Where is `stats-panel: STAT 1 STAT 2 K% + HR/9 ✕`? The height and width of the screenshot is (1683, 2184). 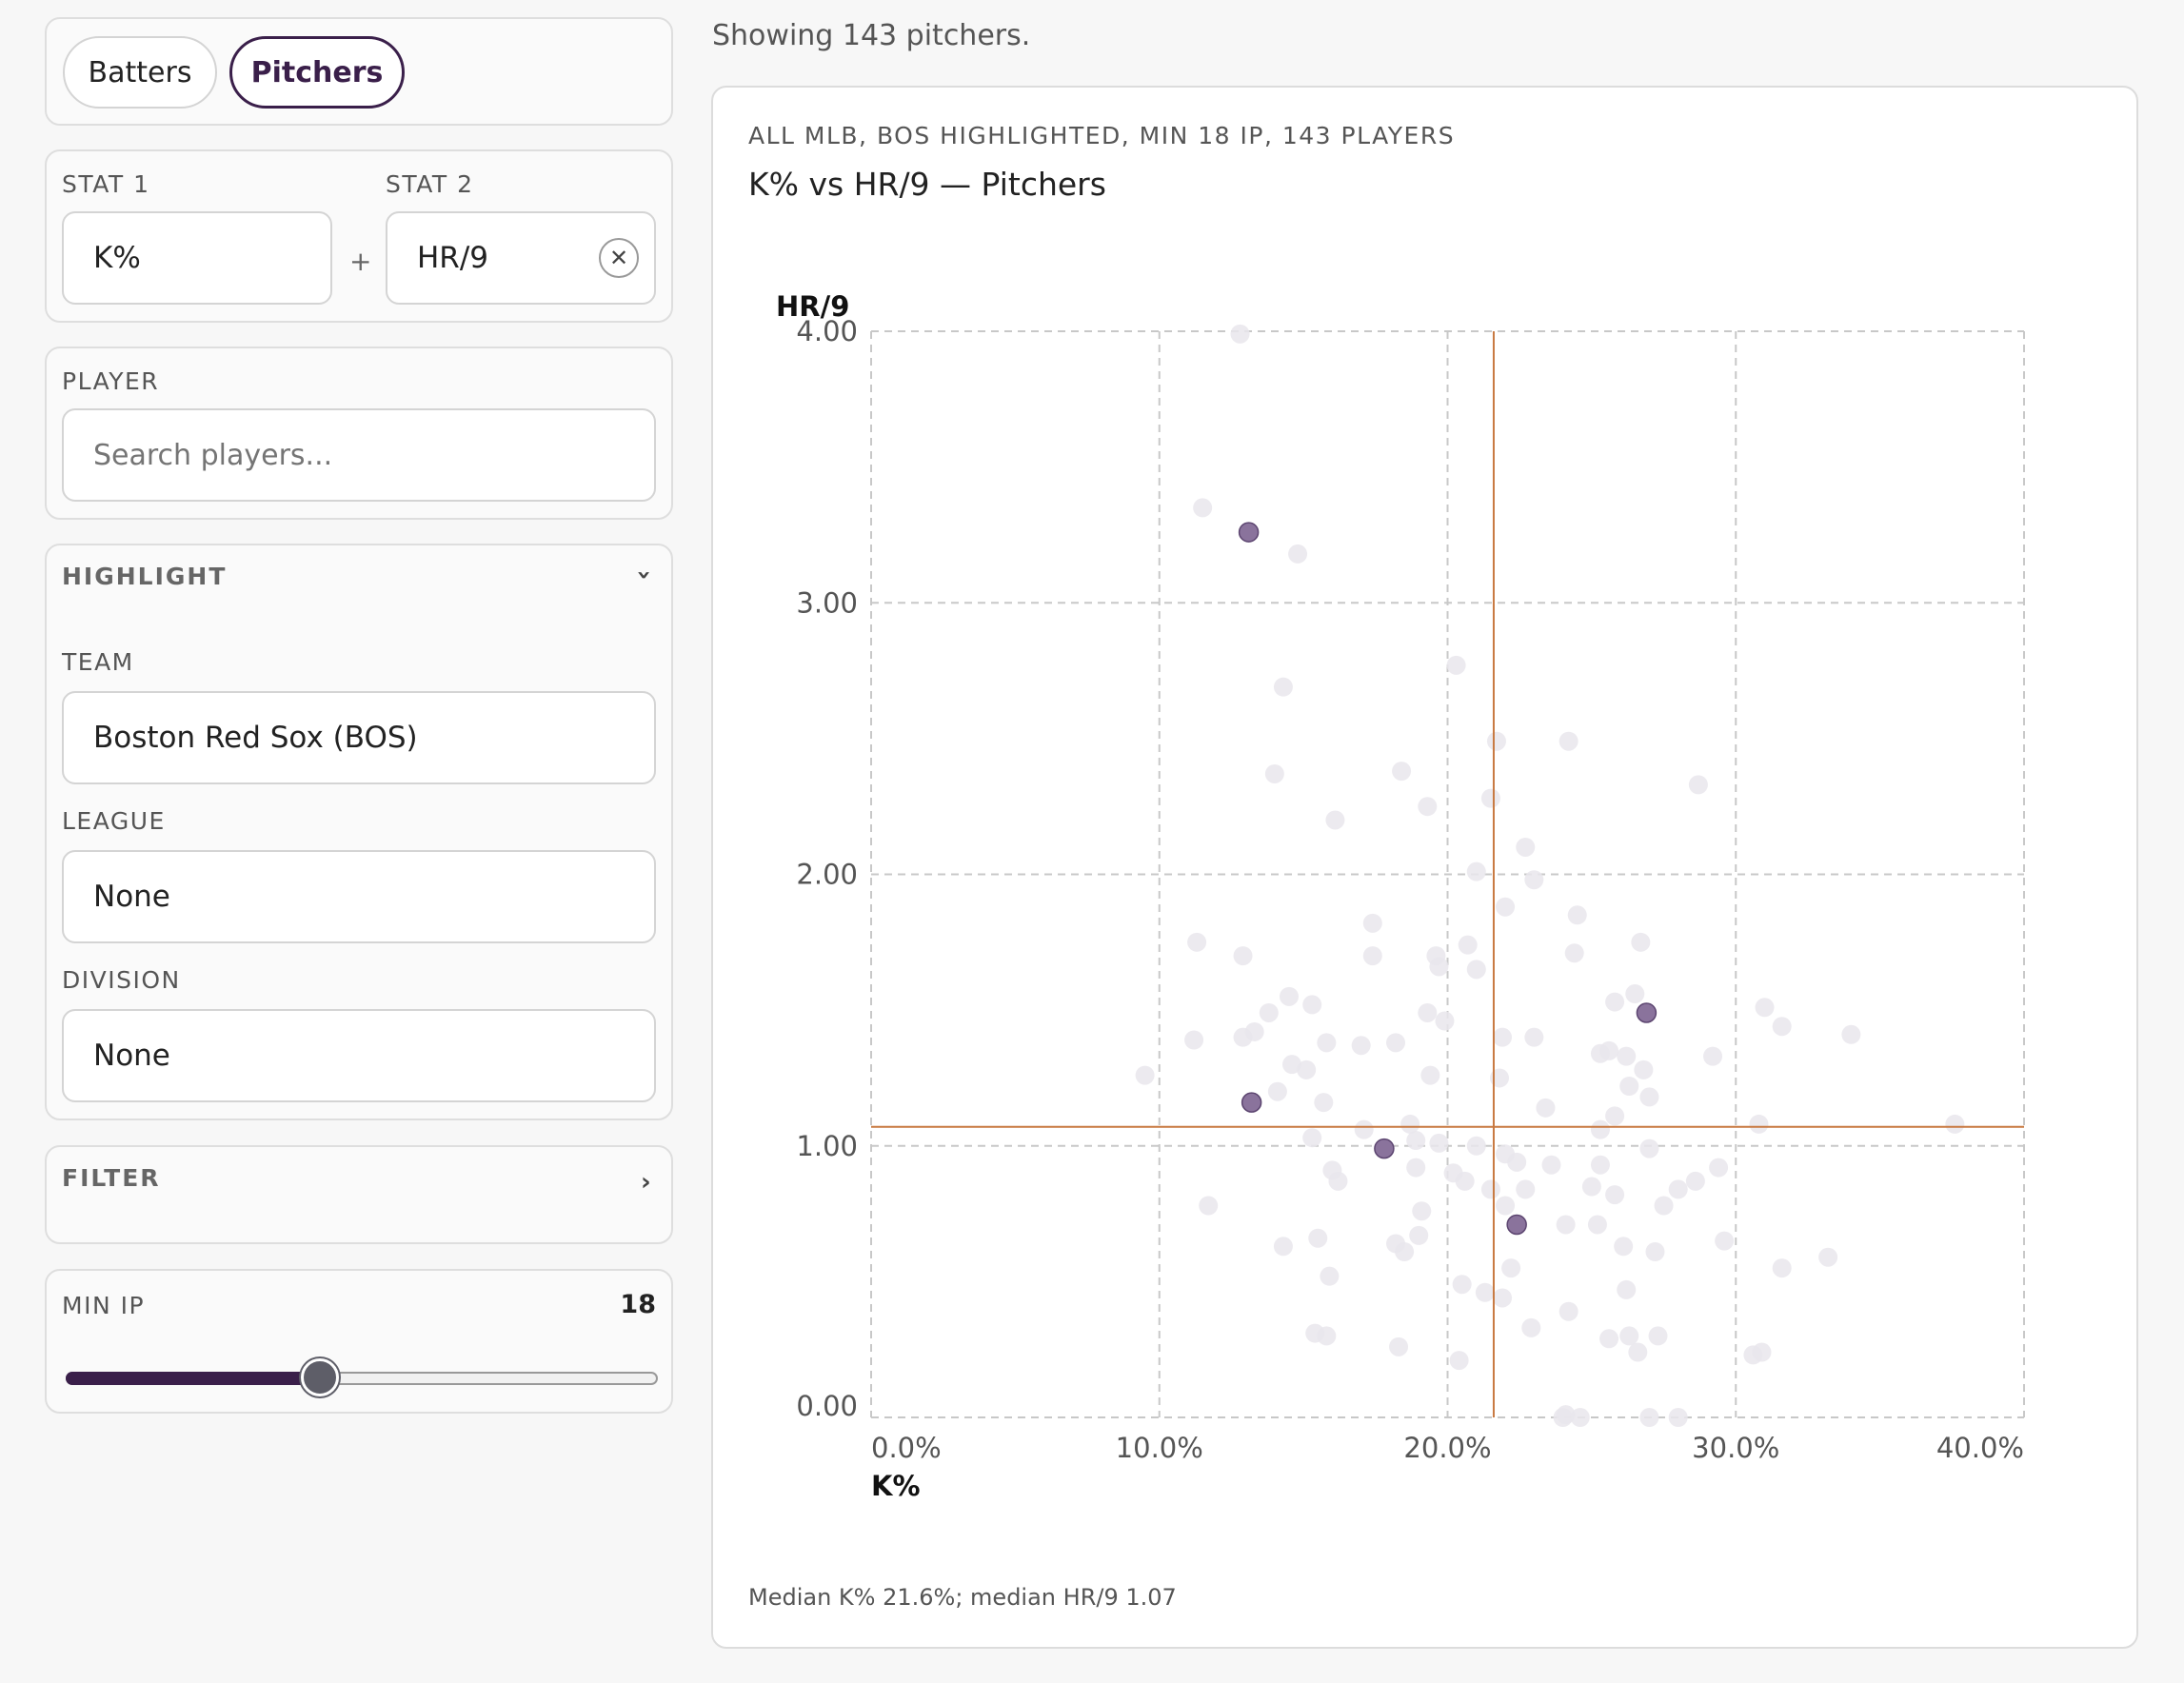
stats-panel: STAT 1 STAT 2 K% + HR/9 ✕ is located at coordinates (359, 236).